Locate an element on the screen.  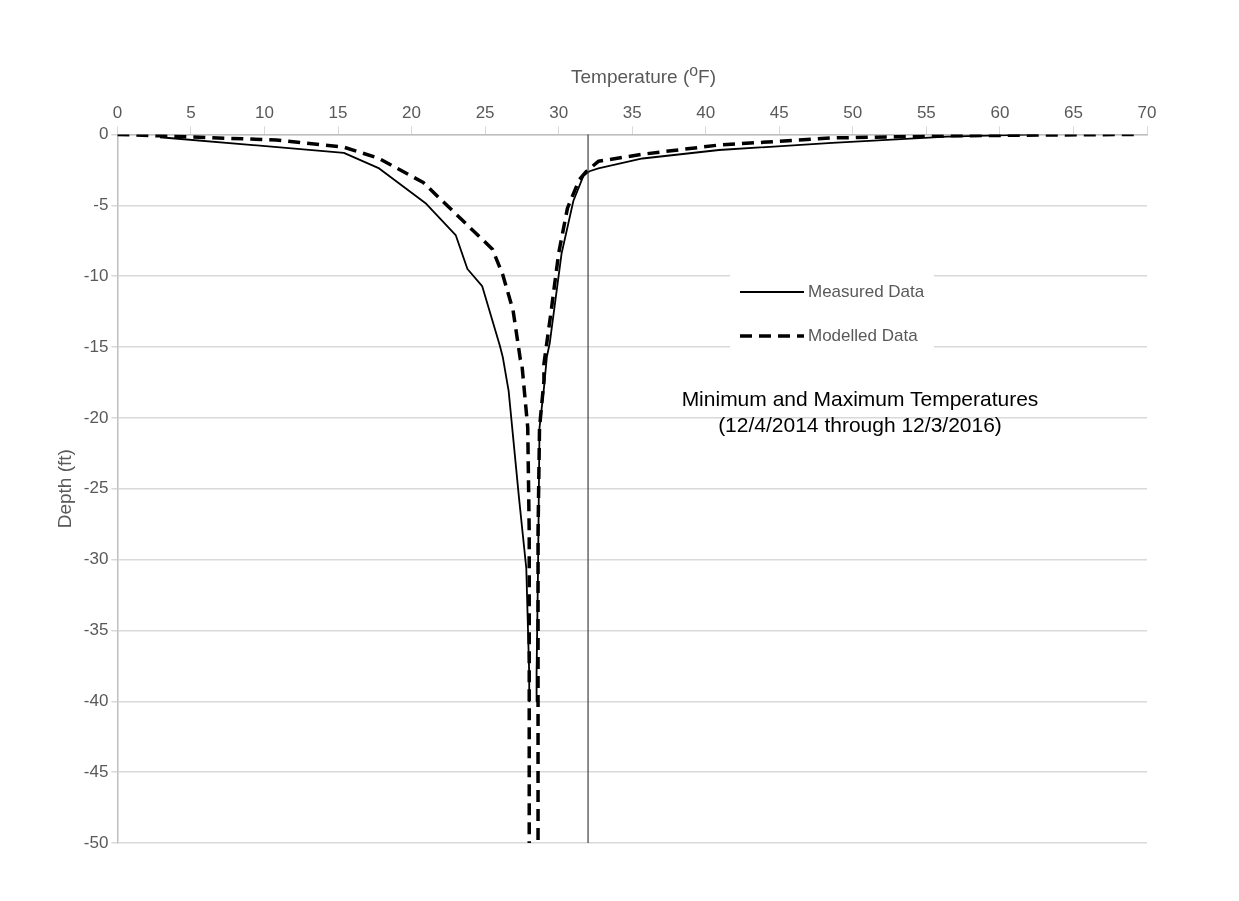
x-tick-label: 35 is located at coordinates (632, 112).